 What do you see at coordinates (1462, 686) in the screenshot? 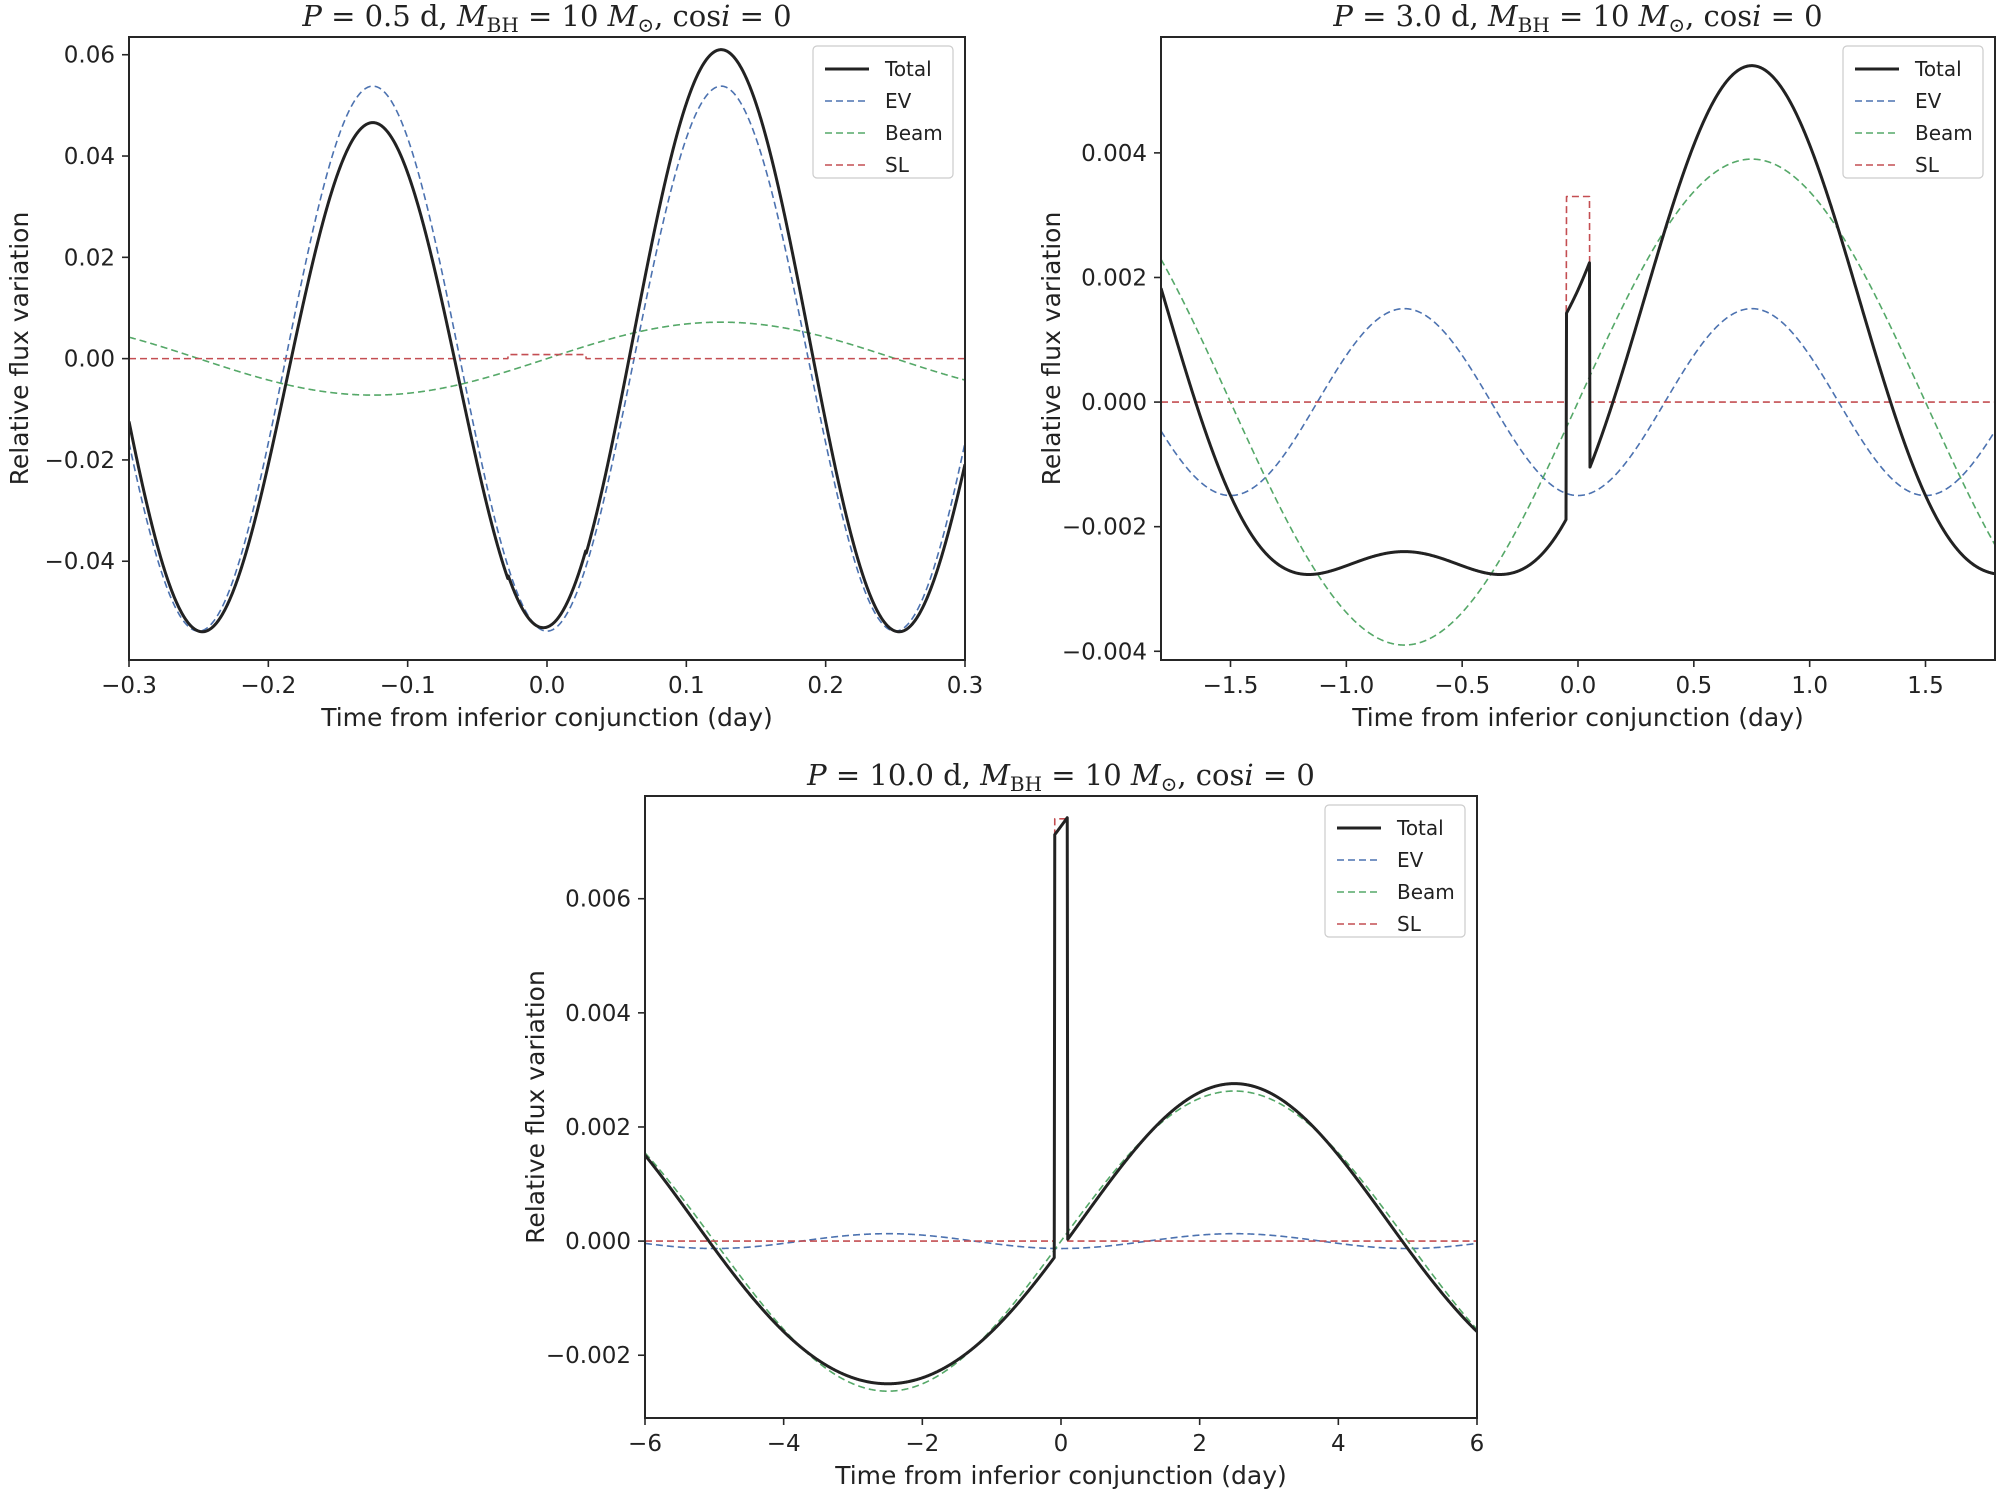
I see `x-tick-label: −0.5` at bounding box center [1462, 686].